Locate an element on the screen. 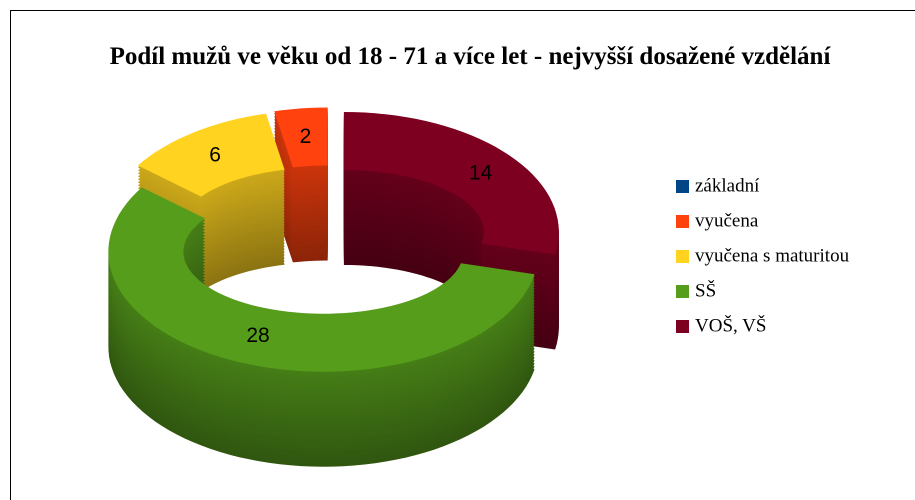 Image resolution: width=915 pixels, height=500 pixels. data-label: 14 is located at coordinates (481, 173).